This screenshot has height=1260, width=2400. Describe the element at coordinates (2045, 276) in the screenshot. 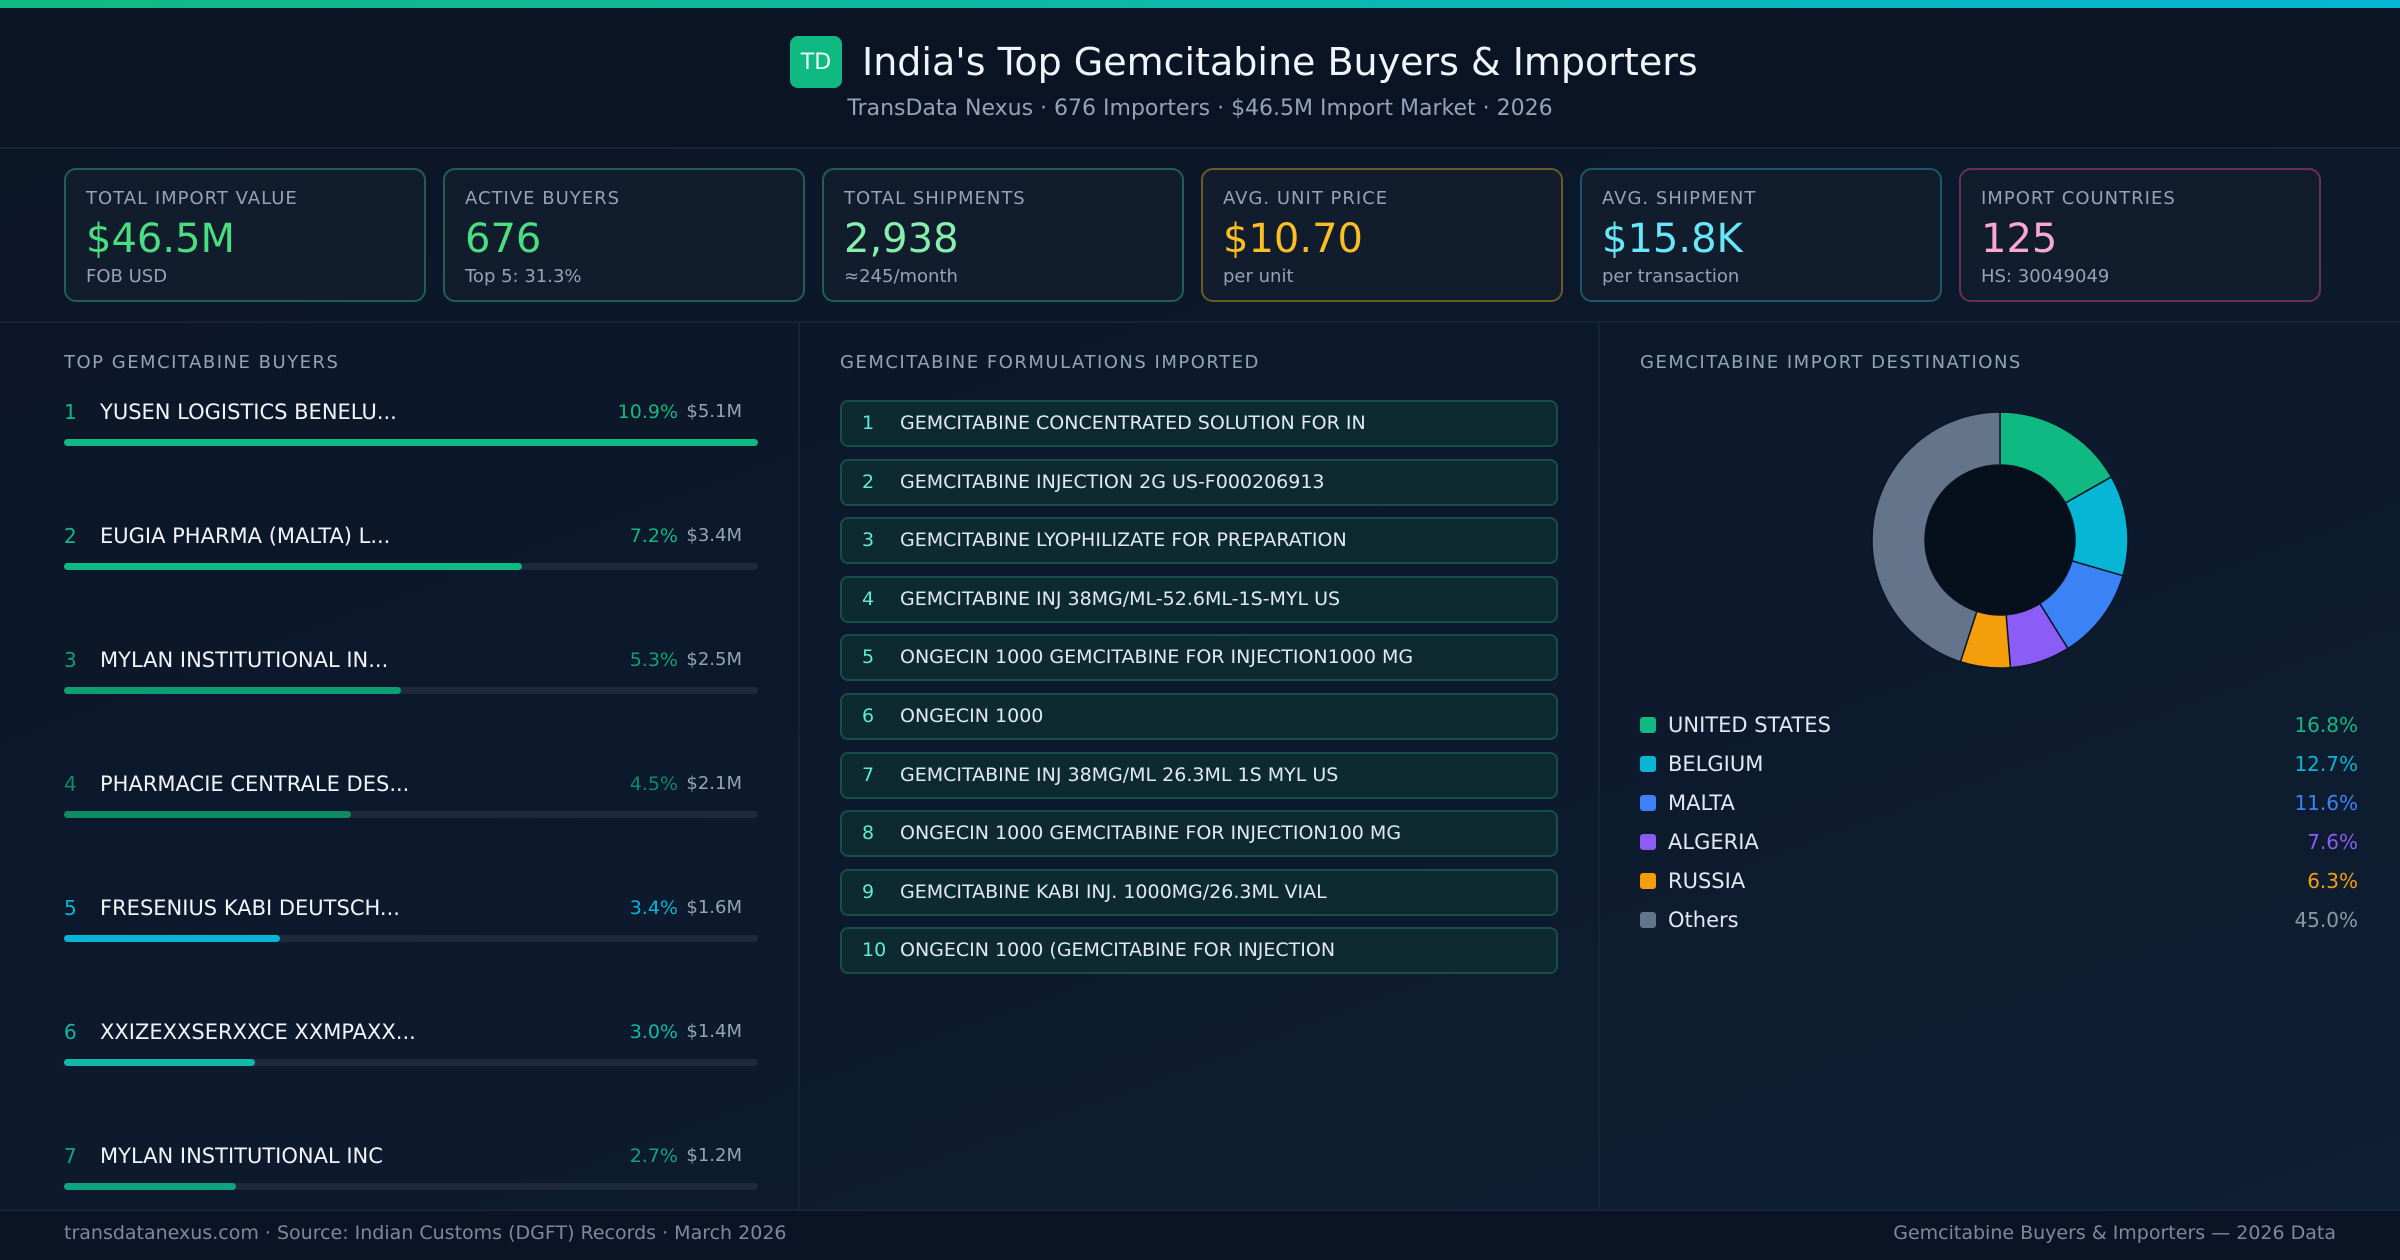

I see `kpi-note: HS: 30049049` at that location.